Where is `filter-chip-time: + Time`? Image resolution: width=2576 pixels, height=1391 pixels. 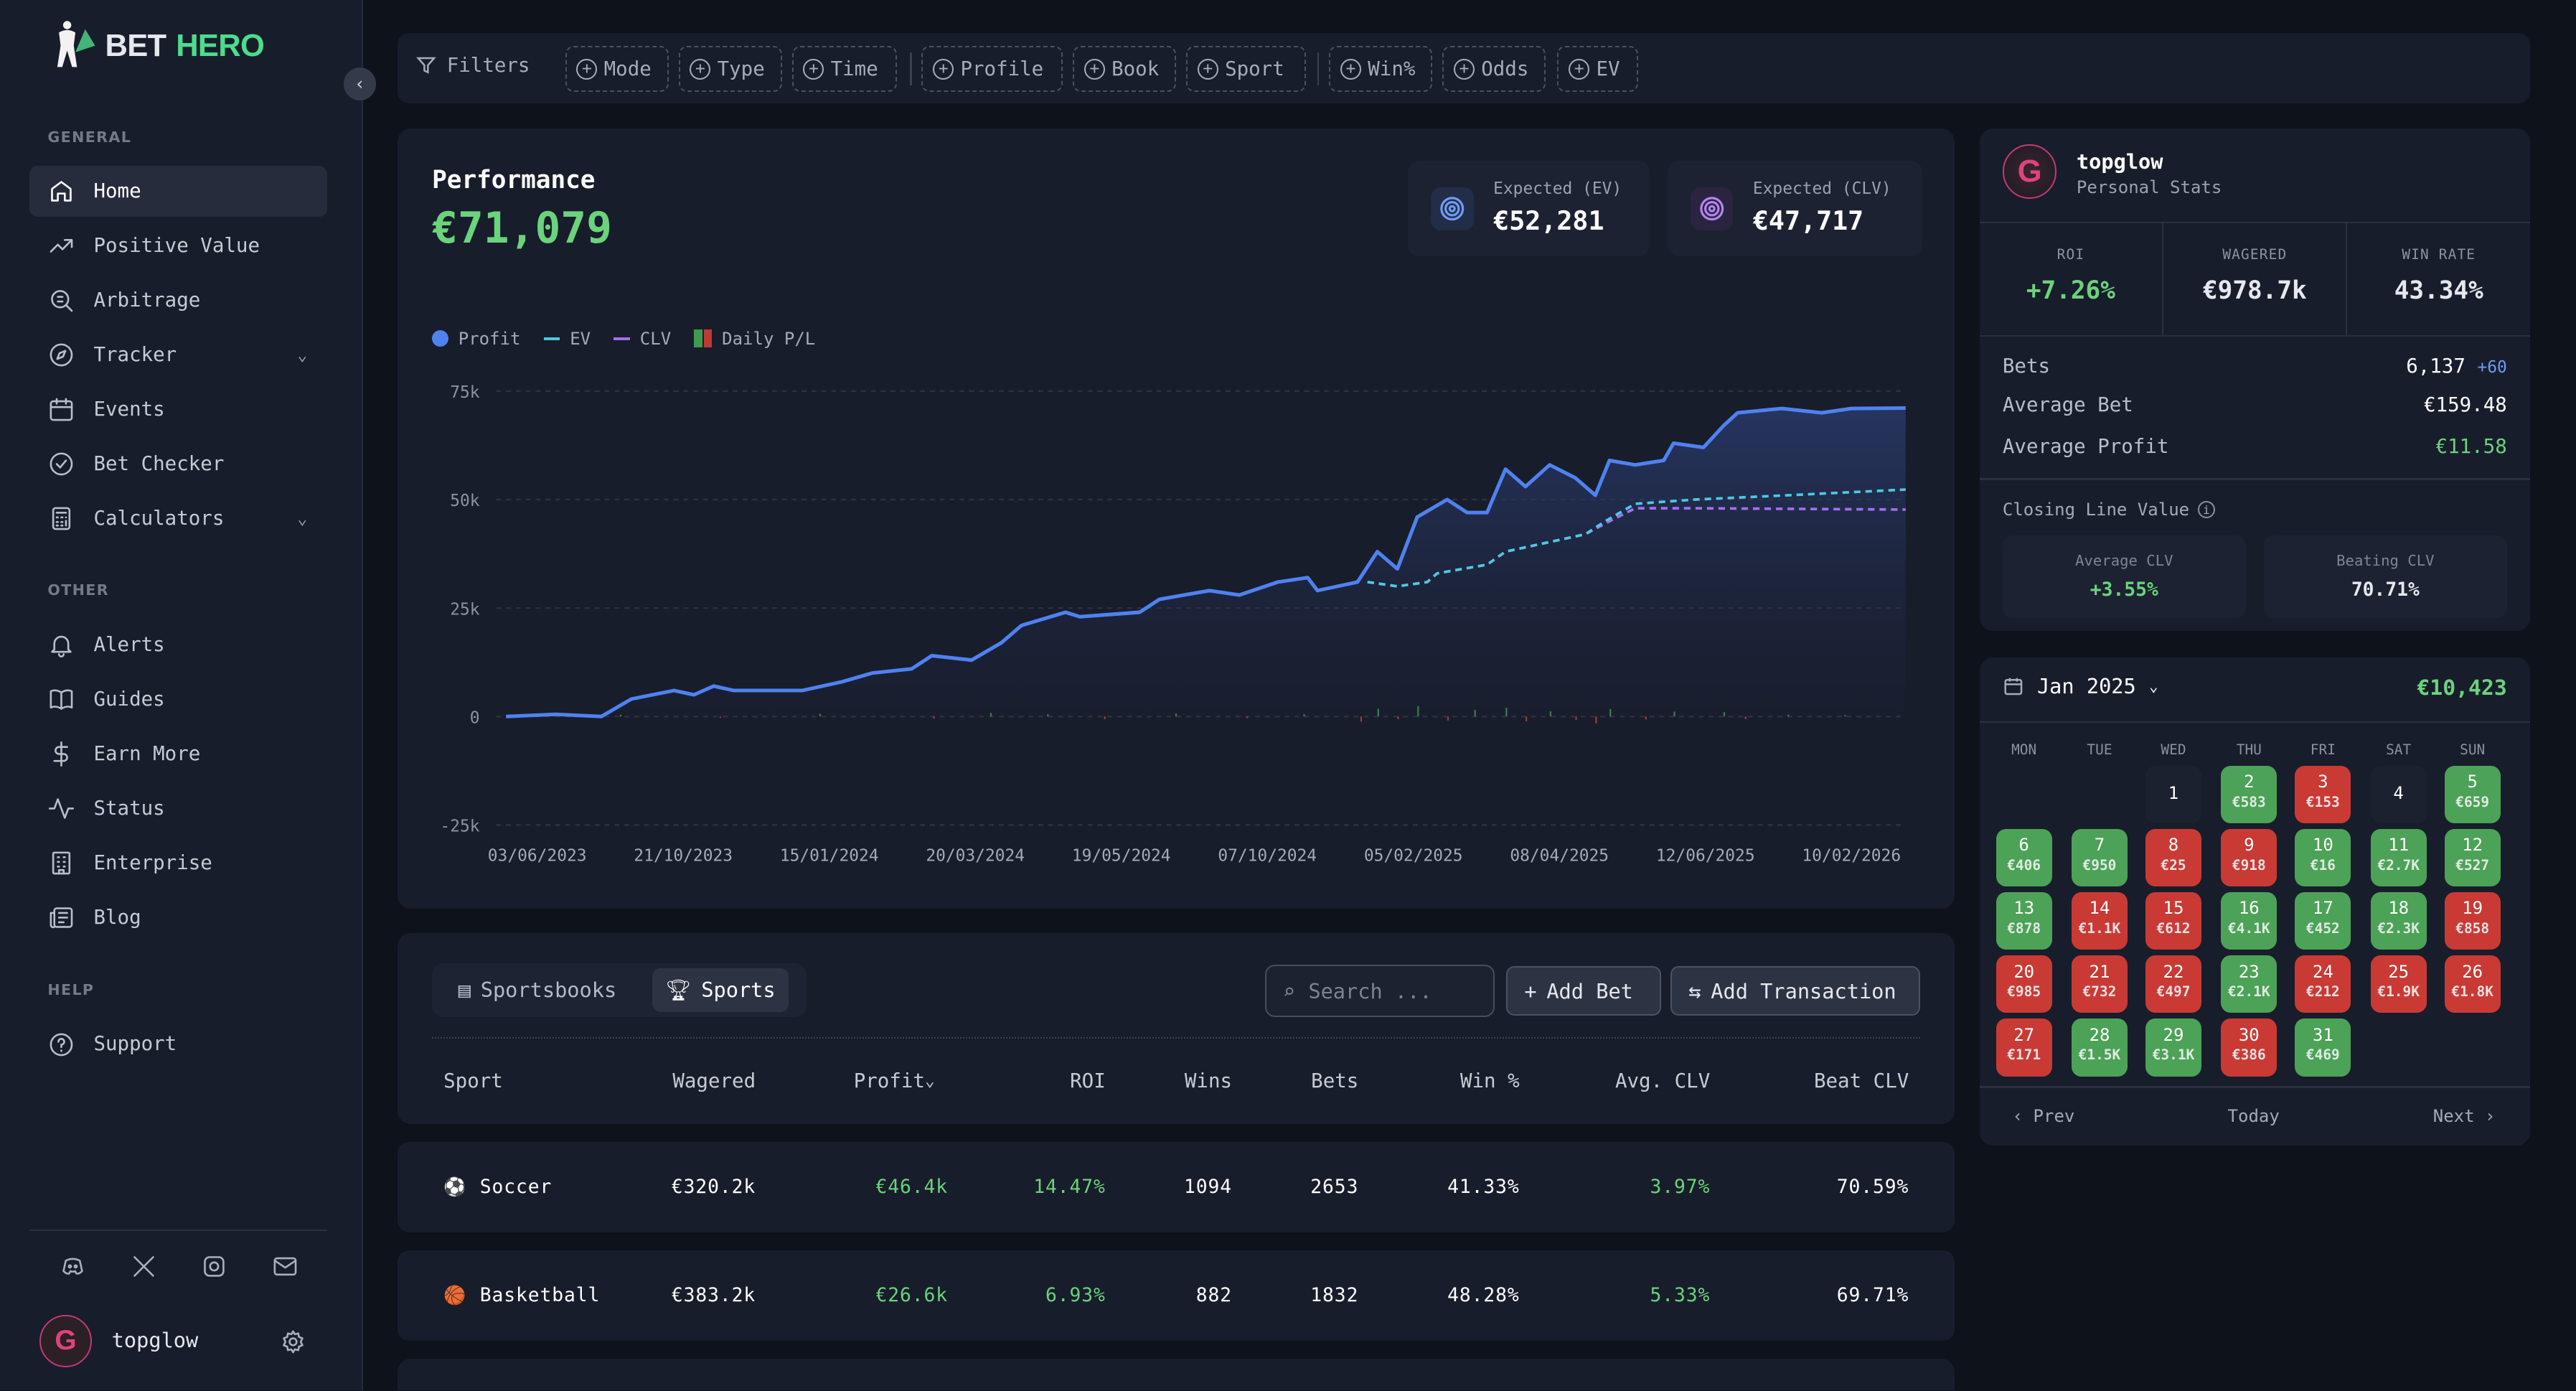
filter-chip-time: + Time is located at coordinates (844, 69).